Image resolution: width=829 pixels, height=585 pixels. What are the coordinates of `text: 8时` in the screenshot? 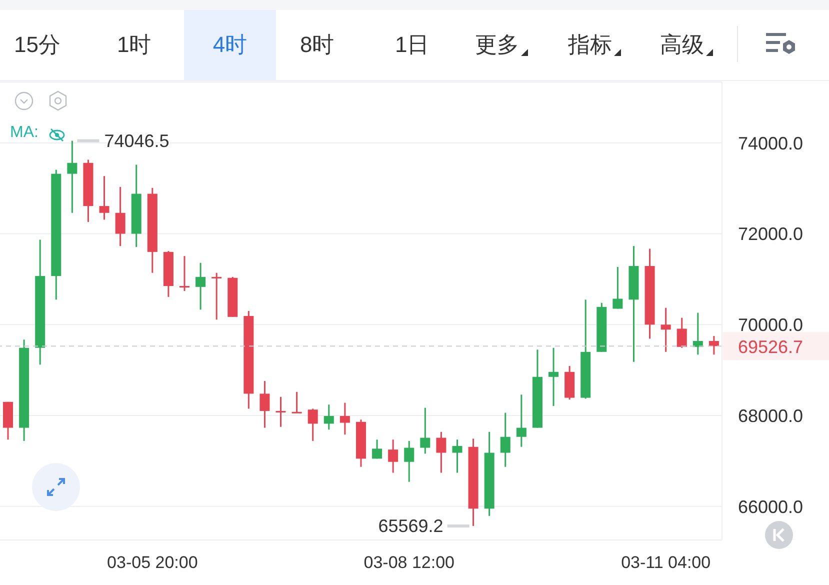 It's located at (317, 45).